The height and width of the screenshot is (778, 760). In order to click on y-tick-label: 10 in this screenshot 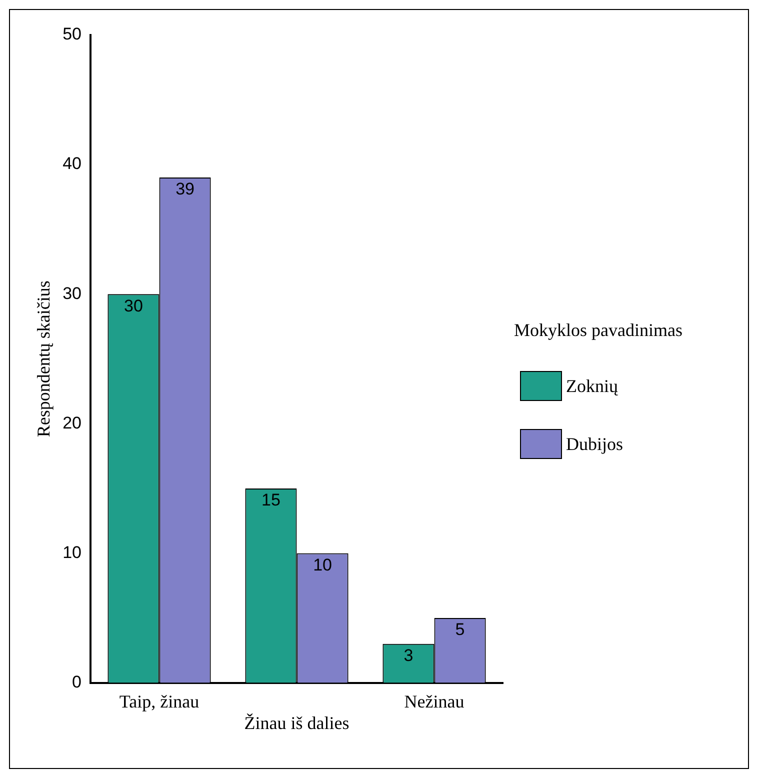, I will do `click(72, 552)`.